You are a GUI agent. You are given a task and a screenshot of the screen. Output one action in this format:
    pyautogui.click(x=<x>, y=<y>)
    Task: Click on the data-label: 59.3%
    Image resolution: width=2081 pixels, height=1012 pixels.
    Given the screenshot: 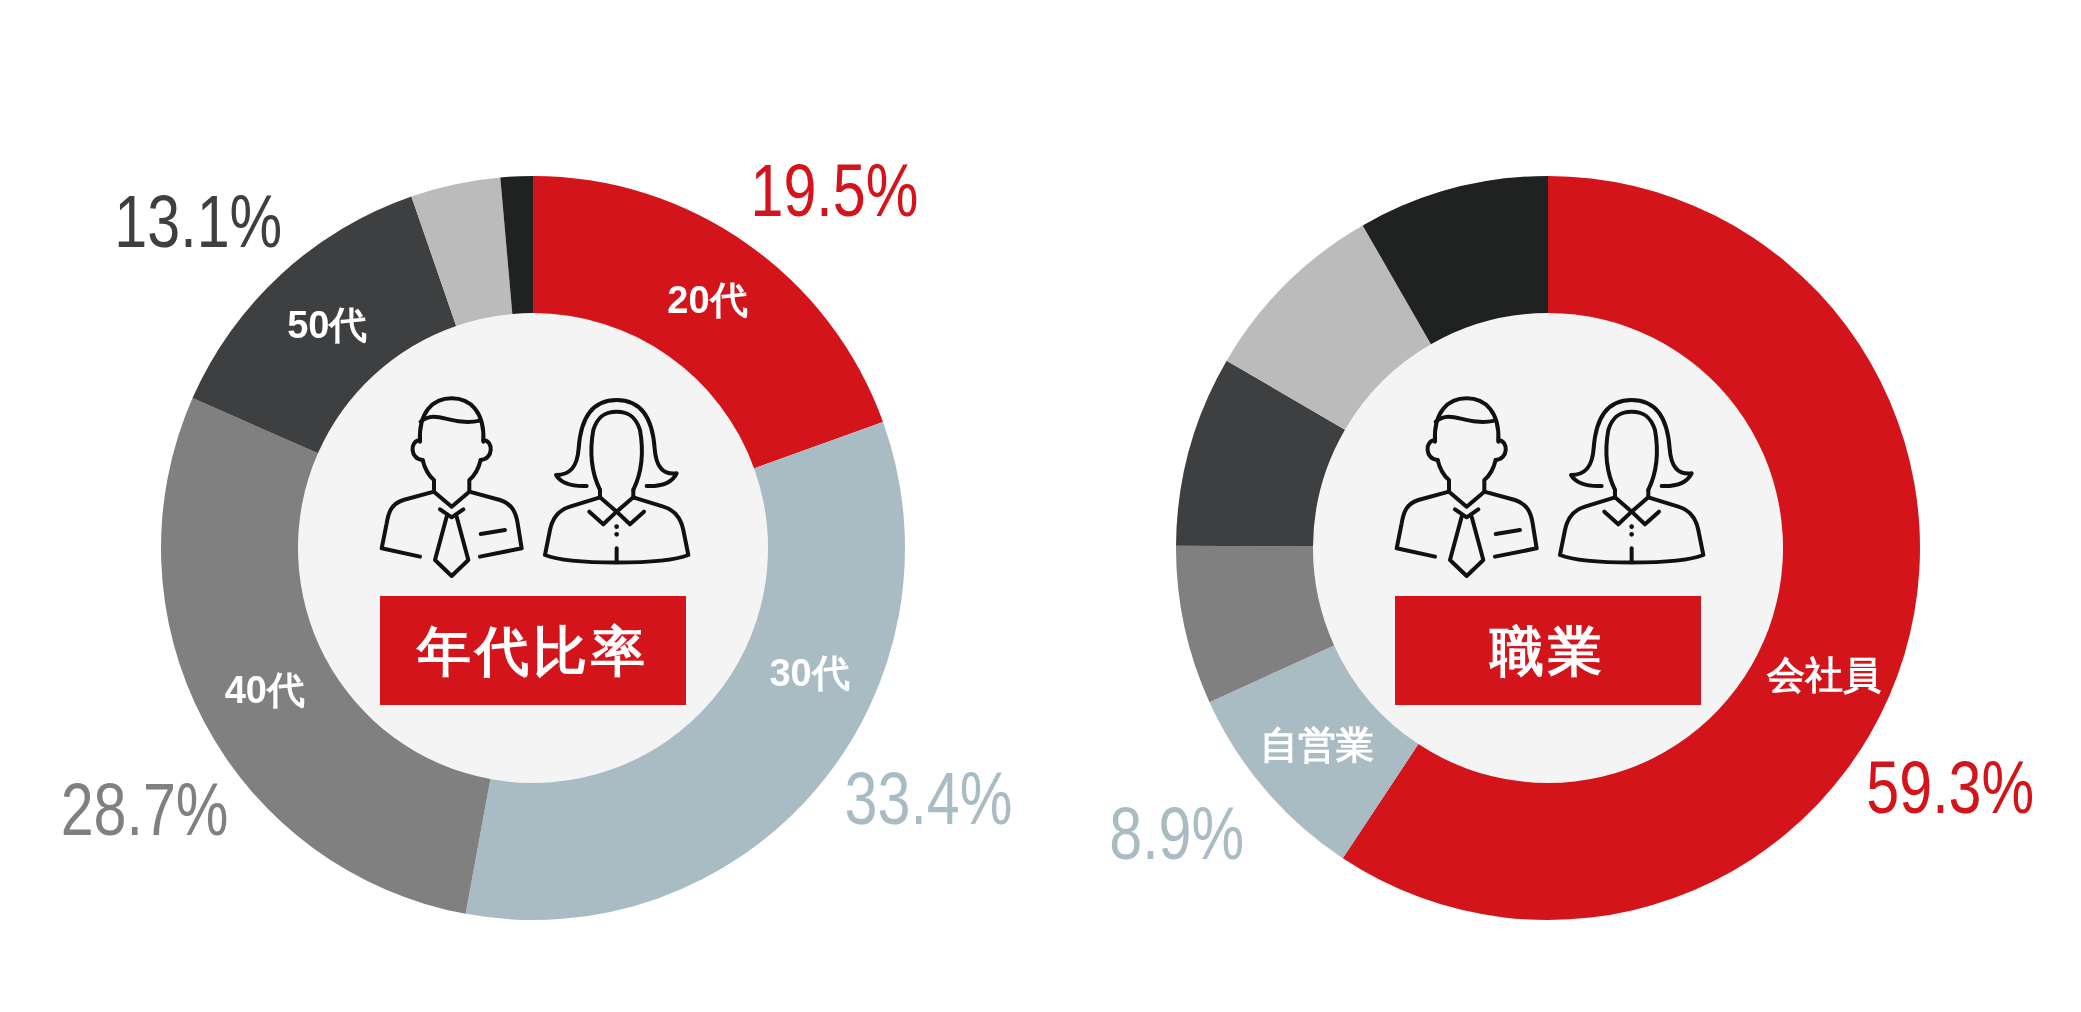 What is the action you would take?
    pyautogui.click(x=1950, y=787)
    